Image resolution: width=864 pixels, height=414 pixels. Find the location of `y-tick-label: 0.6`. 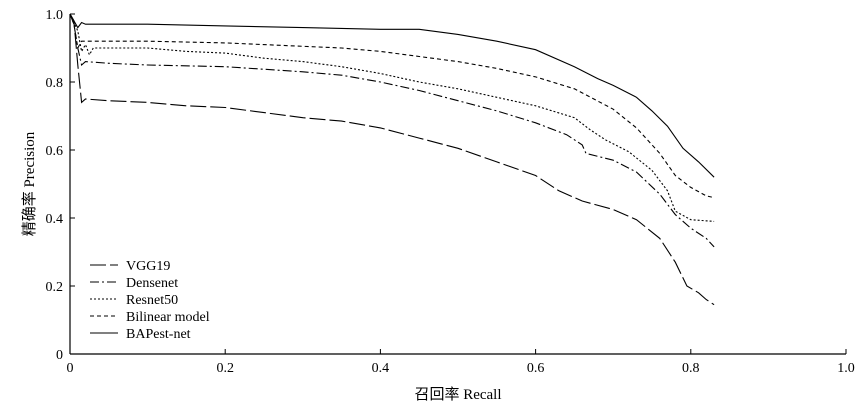

y-tick-label: 0.6 is located at coordinates (55, 151).